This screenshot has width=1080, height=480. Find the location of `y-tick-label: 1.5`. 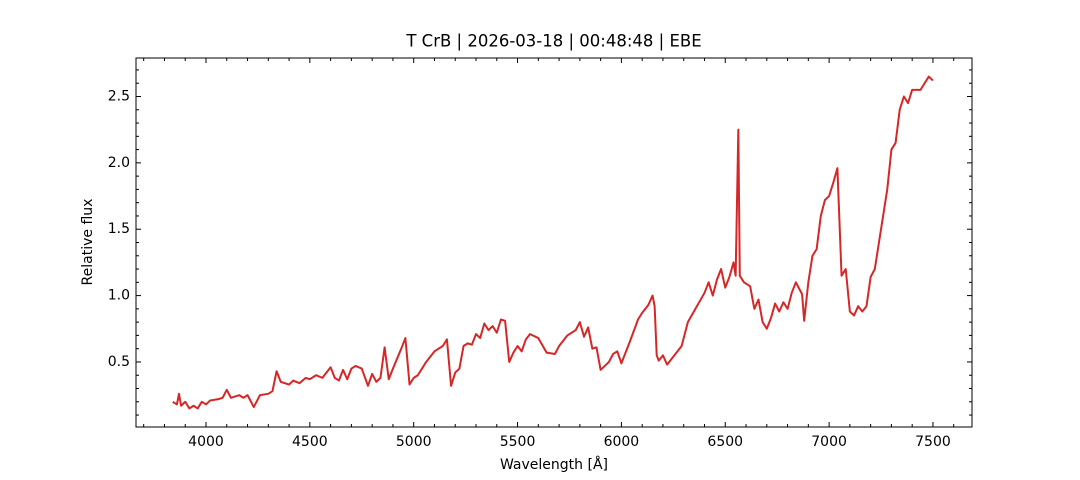

y-tick-label: 1.5 is located at coordinates (119, 229).